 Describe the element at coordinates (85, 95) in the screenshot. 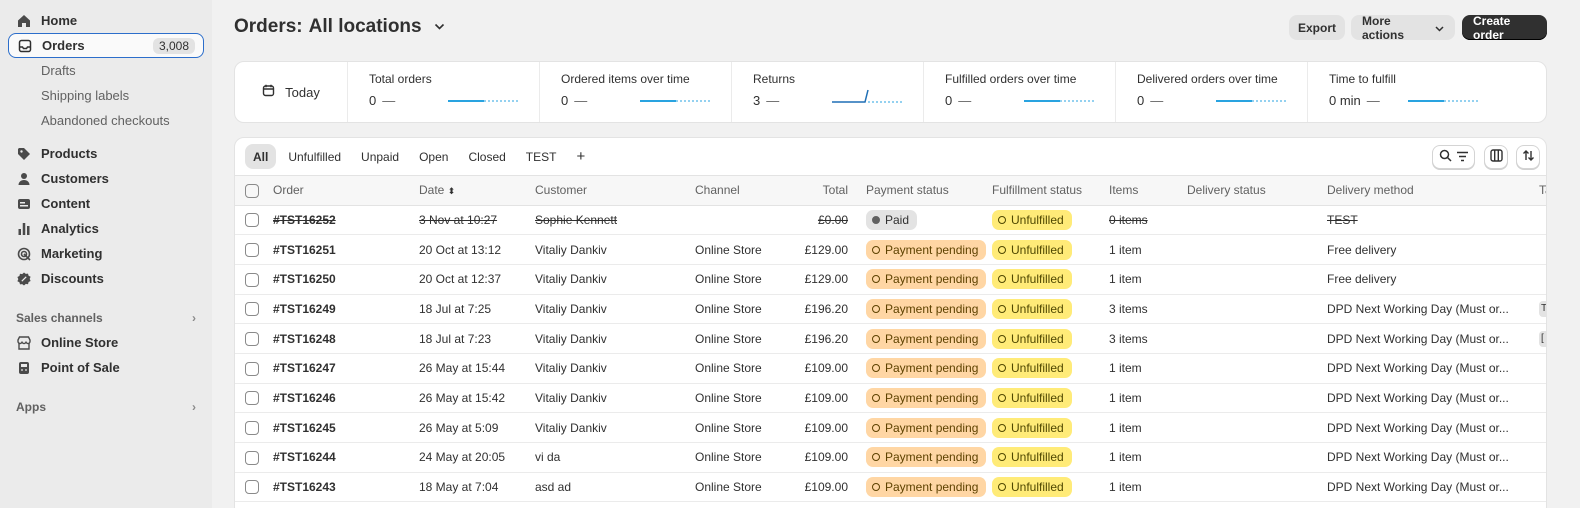

I see `nav-shipping-labels: Shipping labels` at that location.